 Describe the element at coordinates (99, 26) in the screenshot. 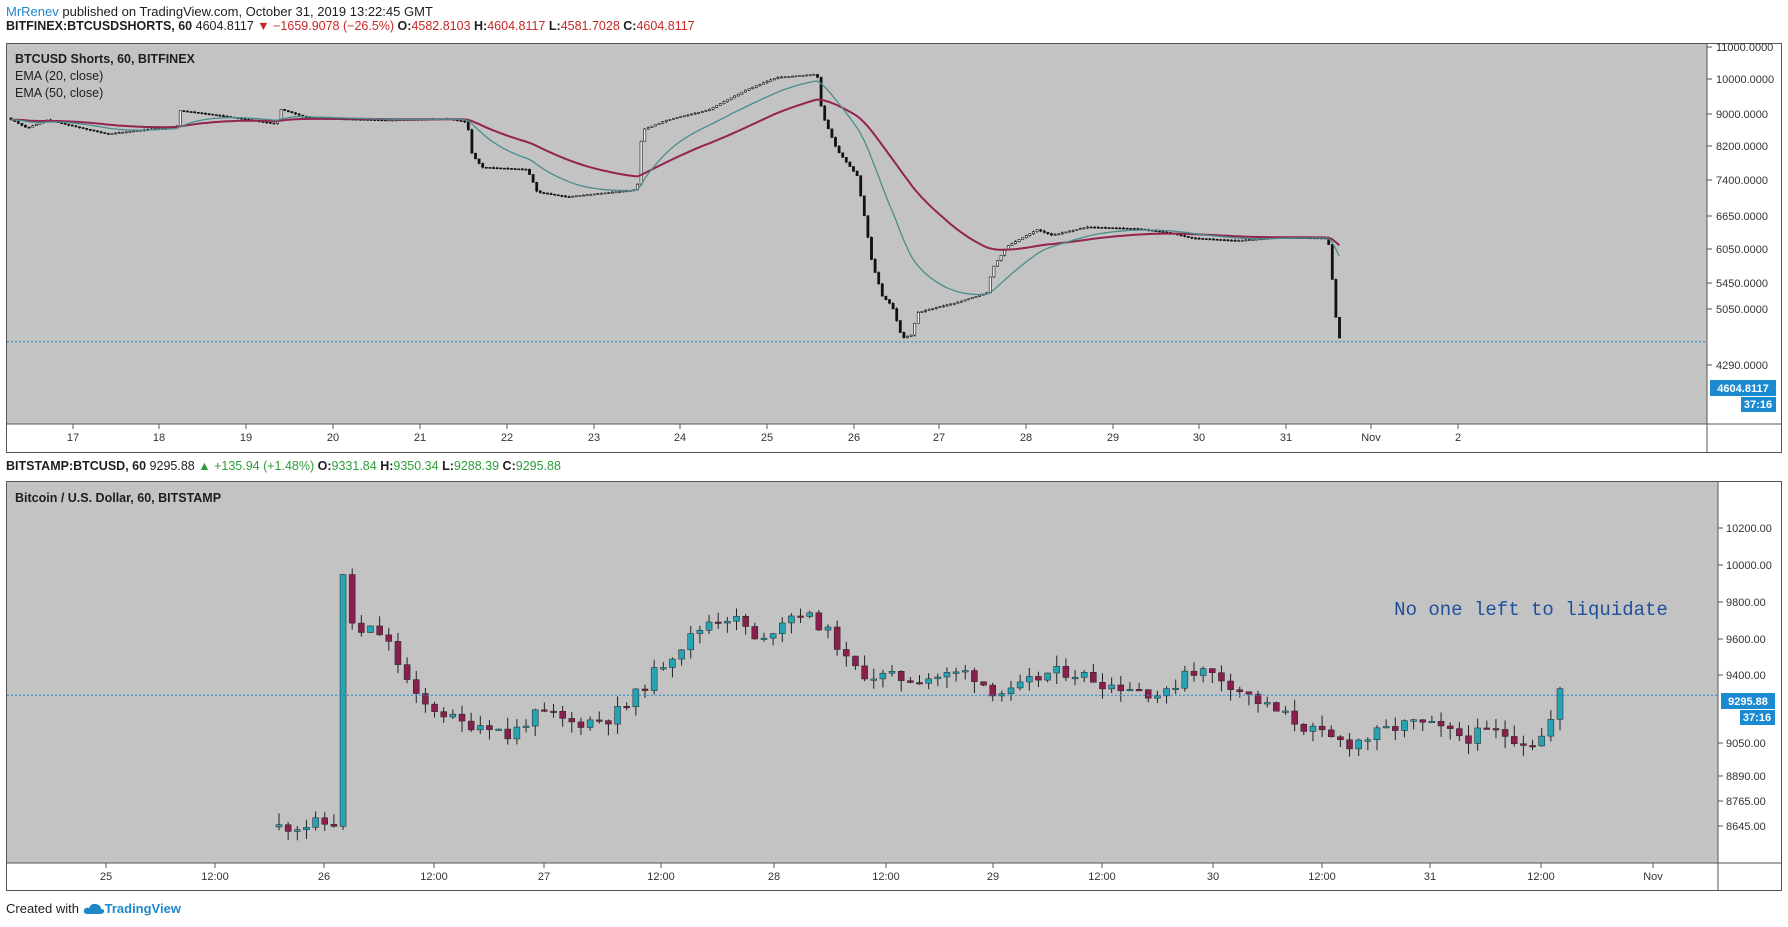

I see `top-symbol: BITFINEX:BTCUSDSHORTS, 60` at that location.